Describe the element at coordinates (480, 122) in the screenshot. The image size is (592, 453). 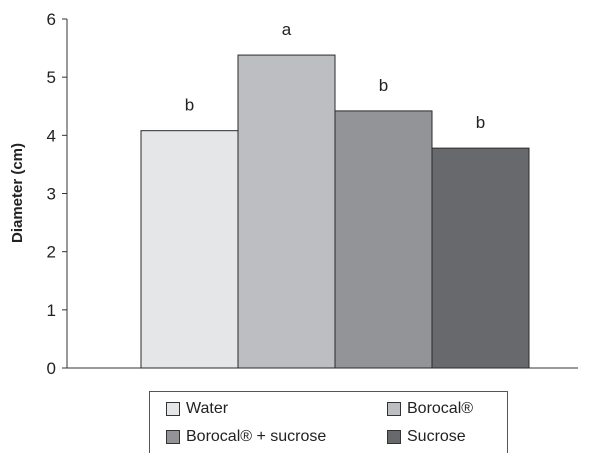
I see `significance-label-3: b` at that location.